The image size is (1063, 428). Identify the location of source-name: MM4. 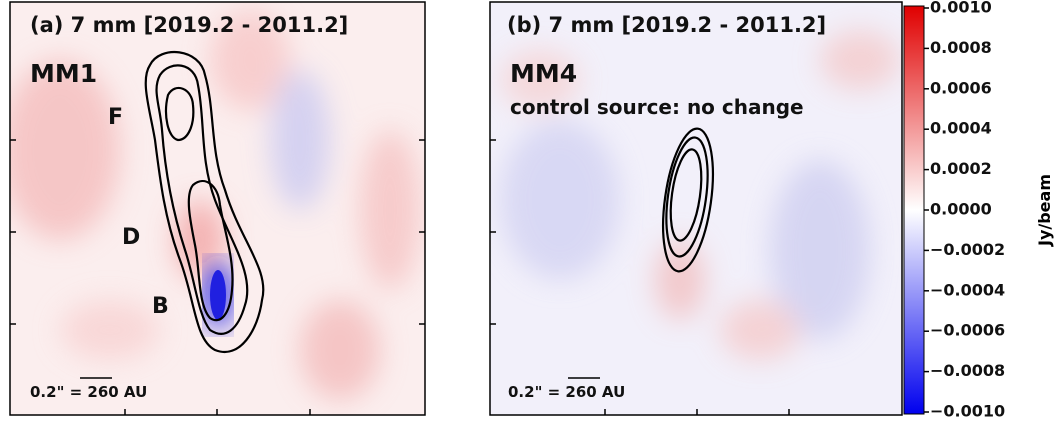
(543, 73).